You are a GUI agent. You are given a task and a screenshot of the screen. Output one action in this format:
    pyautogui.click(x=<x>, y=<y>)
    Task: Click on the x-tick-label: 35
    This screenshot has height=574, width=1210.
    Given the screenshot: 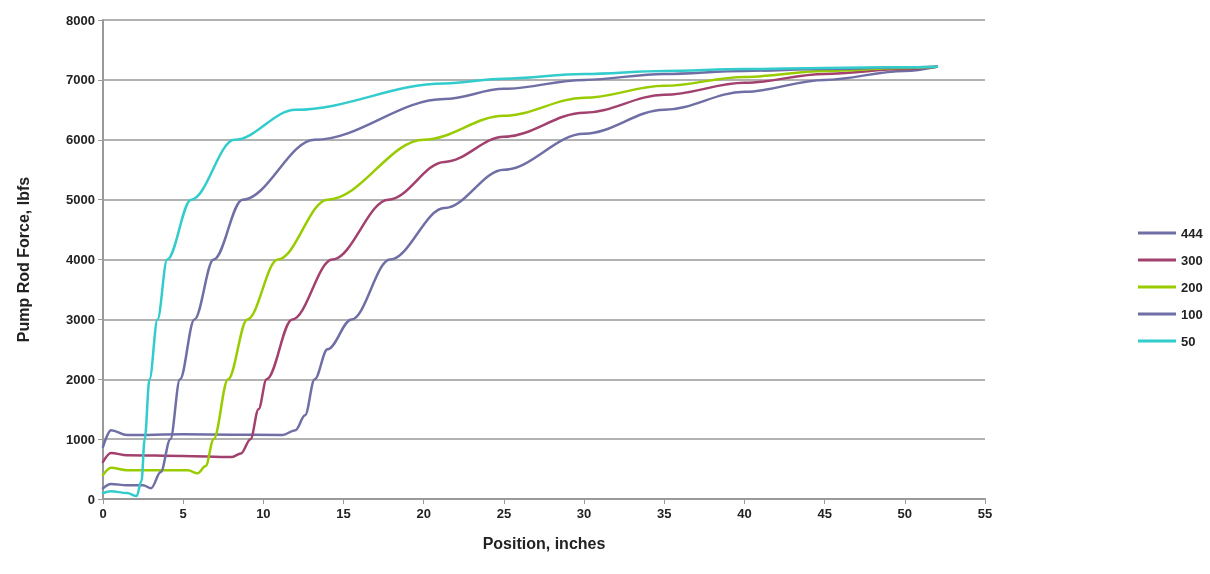 What is the action you would take?
    pyautogui.click(x=664, y=513)
    